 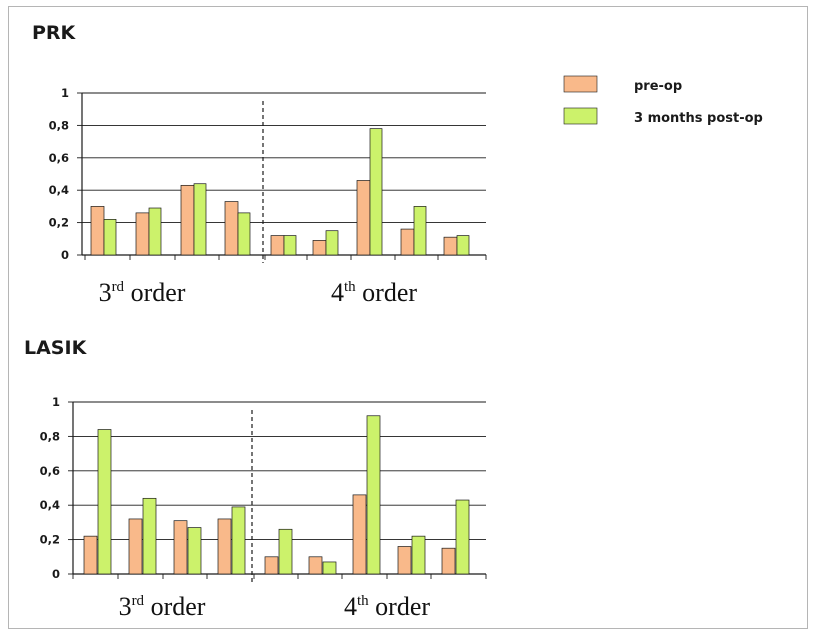 What do you see at coordinates (663, 100) in the screenshot?
I see `legend: pre-op 3 months post-op` at bounding box center [663, 100].